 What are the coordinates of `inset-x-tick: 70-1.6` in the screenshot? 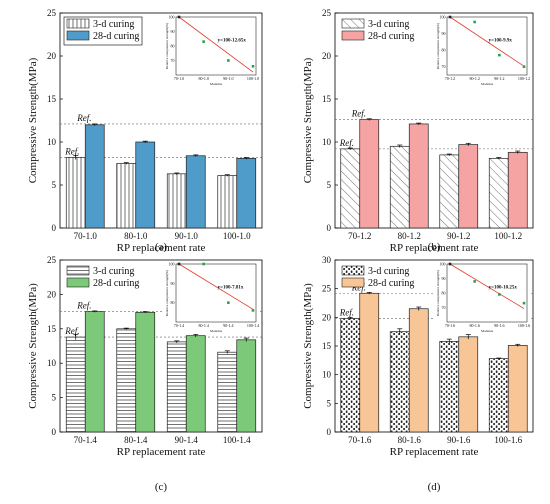 It's located at (450, 325).